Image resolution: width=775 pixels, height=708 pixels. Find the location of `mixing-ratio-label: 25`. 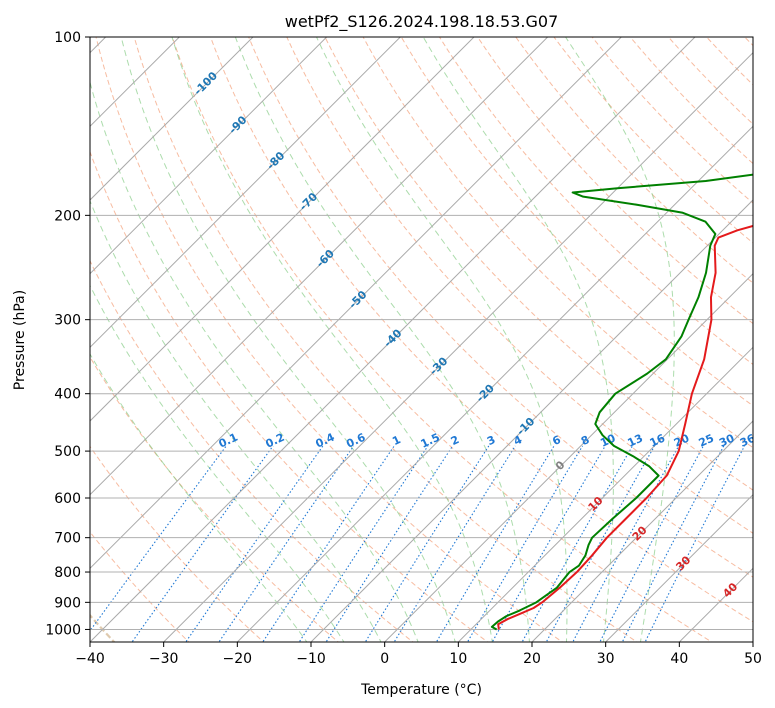

mixing-ratio-label: 25 is located at coordinates (706, 441).